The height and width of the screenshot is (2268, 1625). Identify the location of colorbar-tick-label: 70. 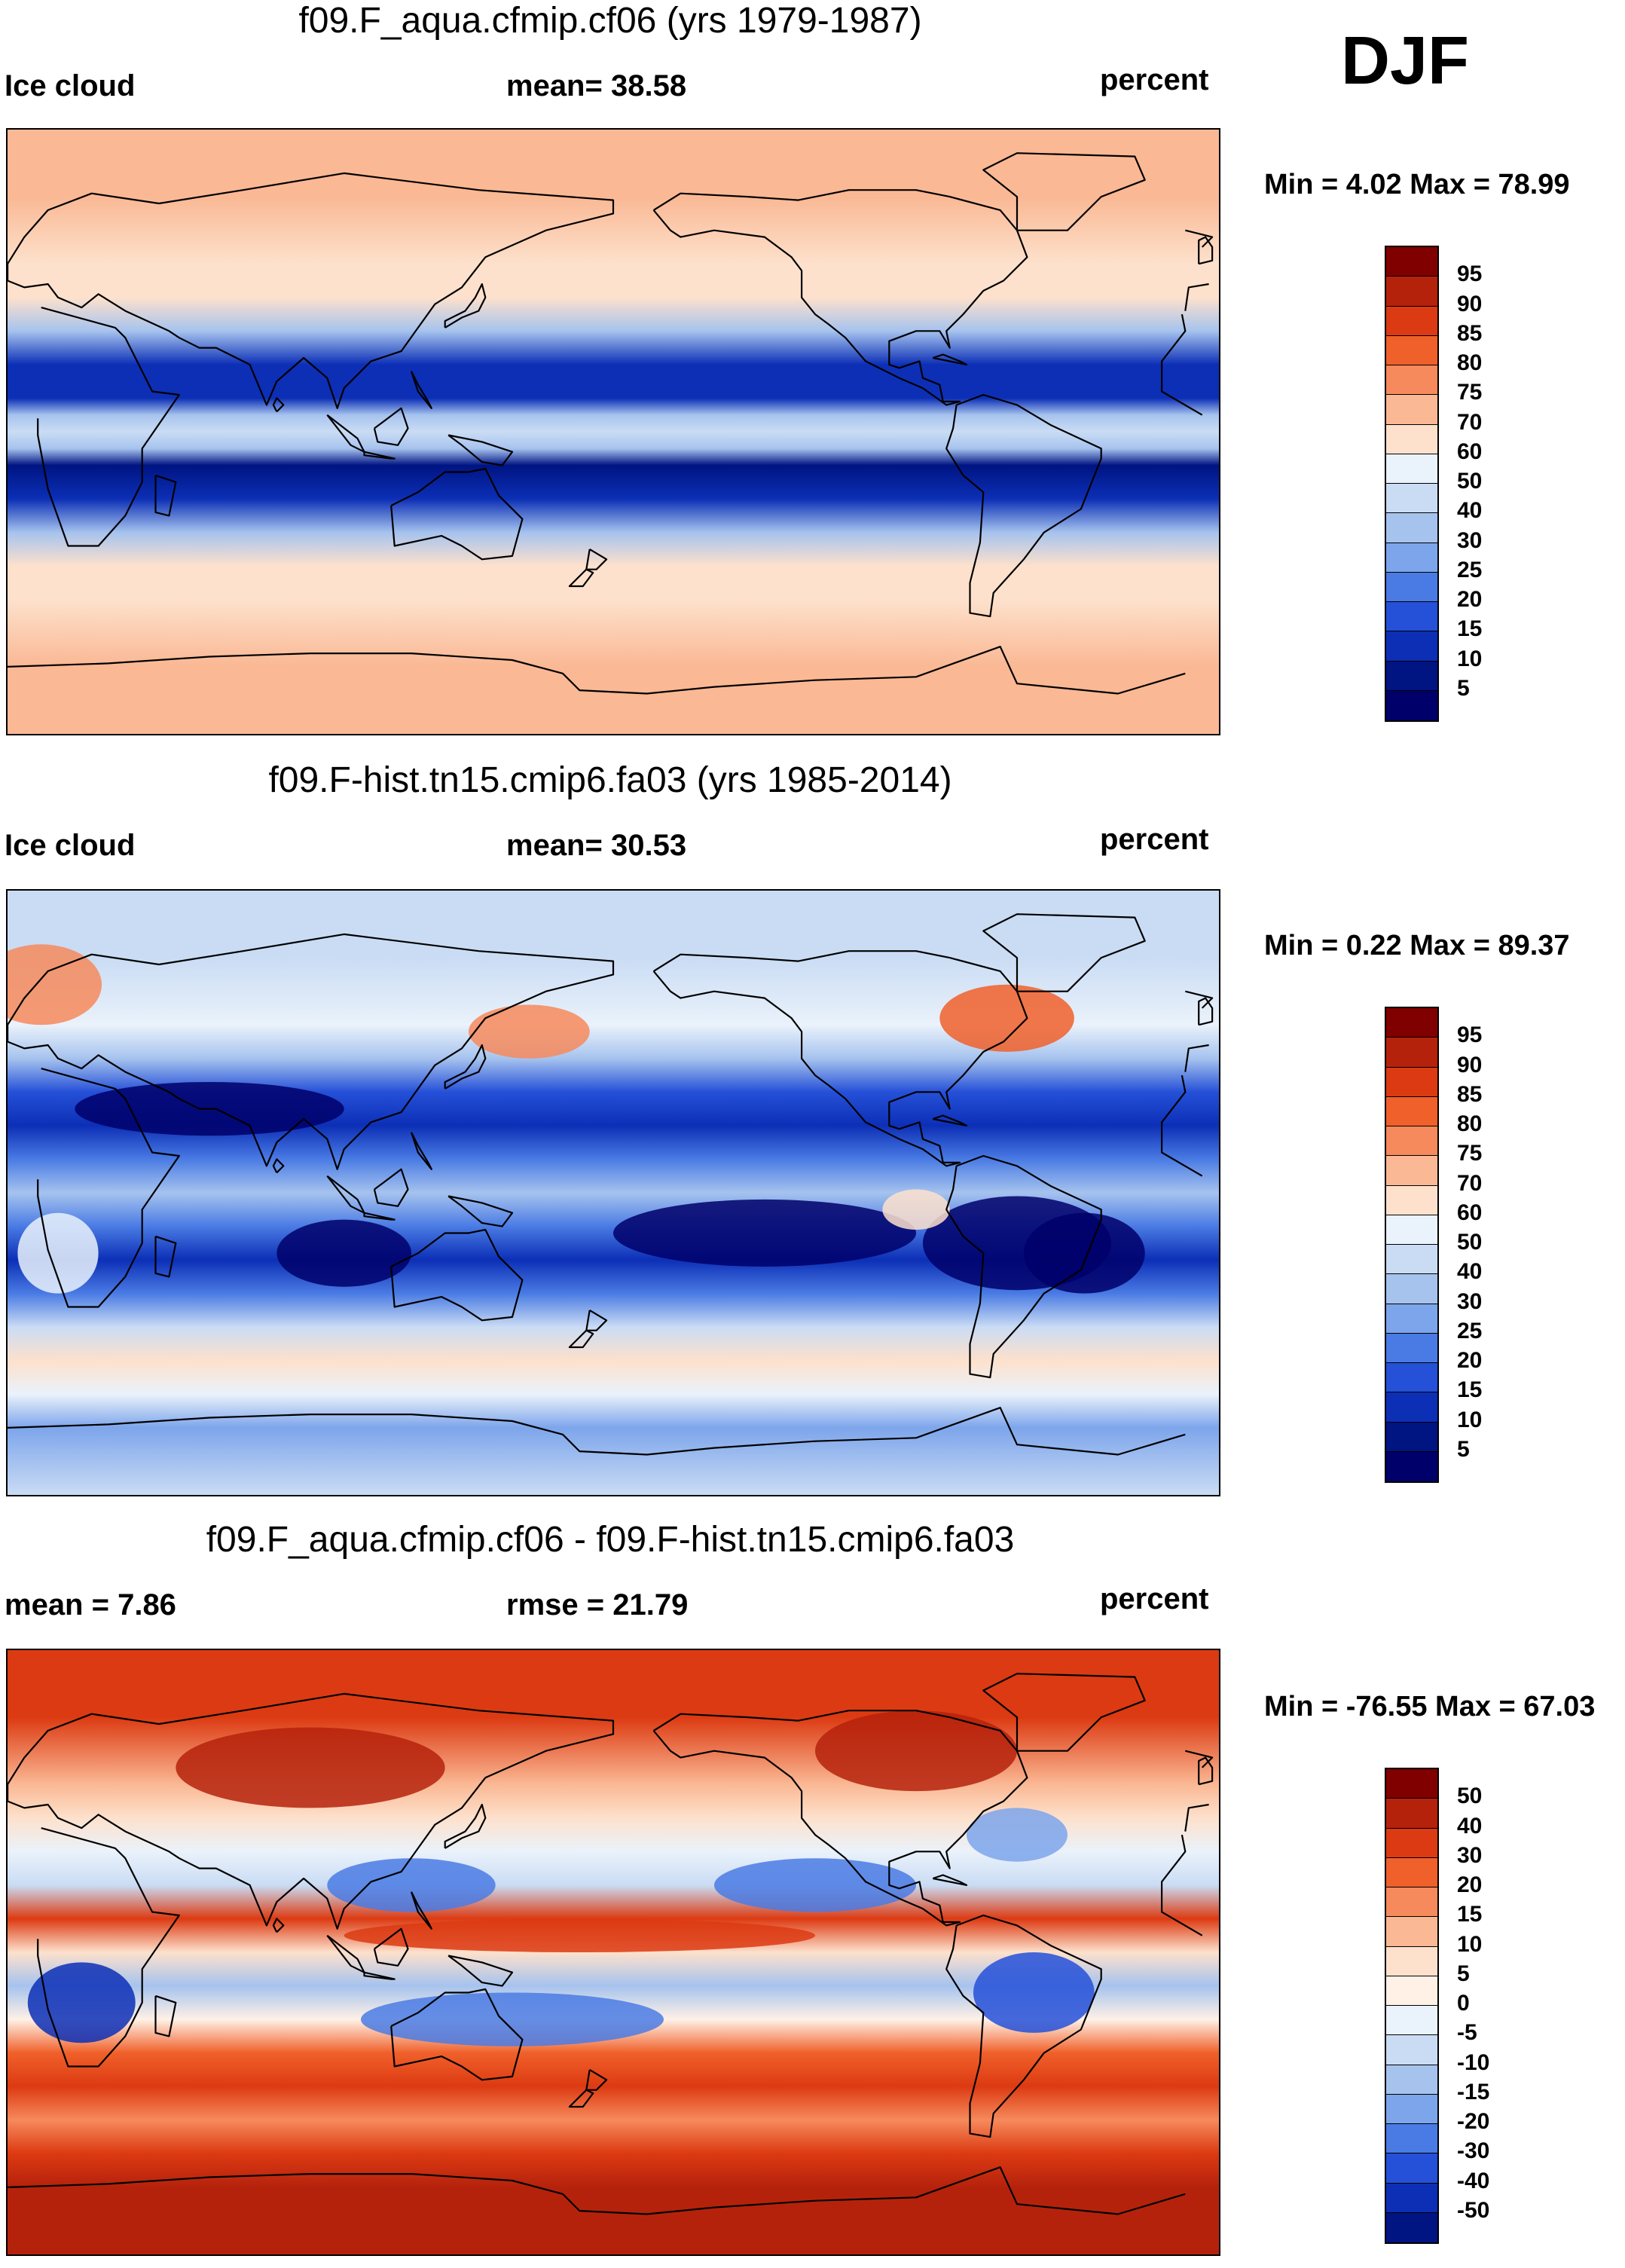
(1470, 1183).